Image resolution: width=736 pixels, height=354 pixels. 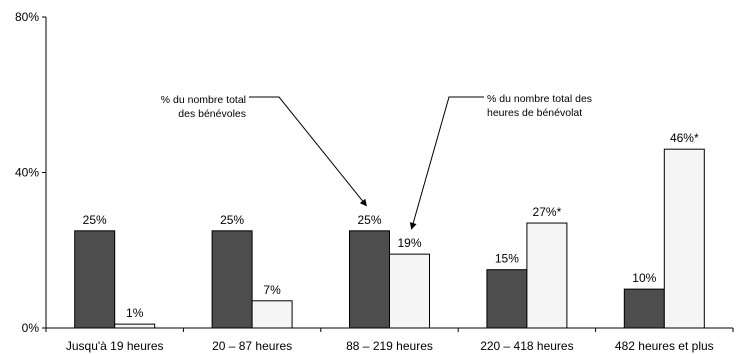 I want to click on data-label: 15%, so click(x=507, y=259).